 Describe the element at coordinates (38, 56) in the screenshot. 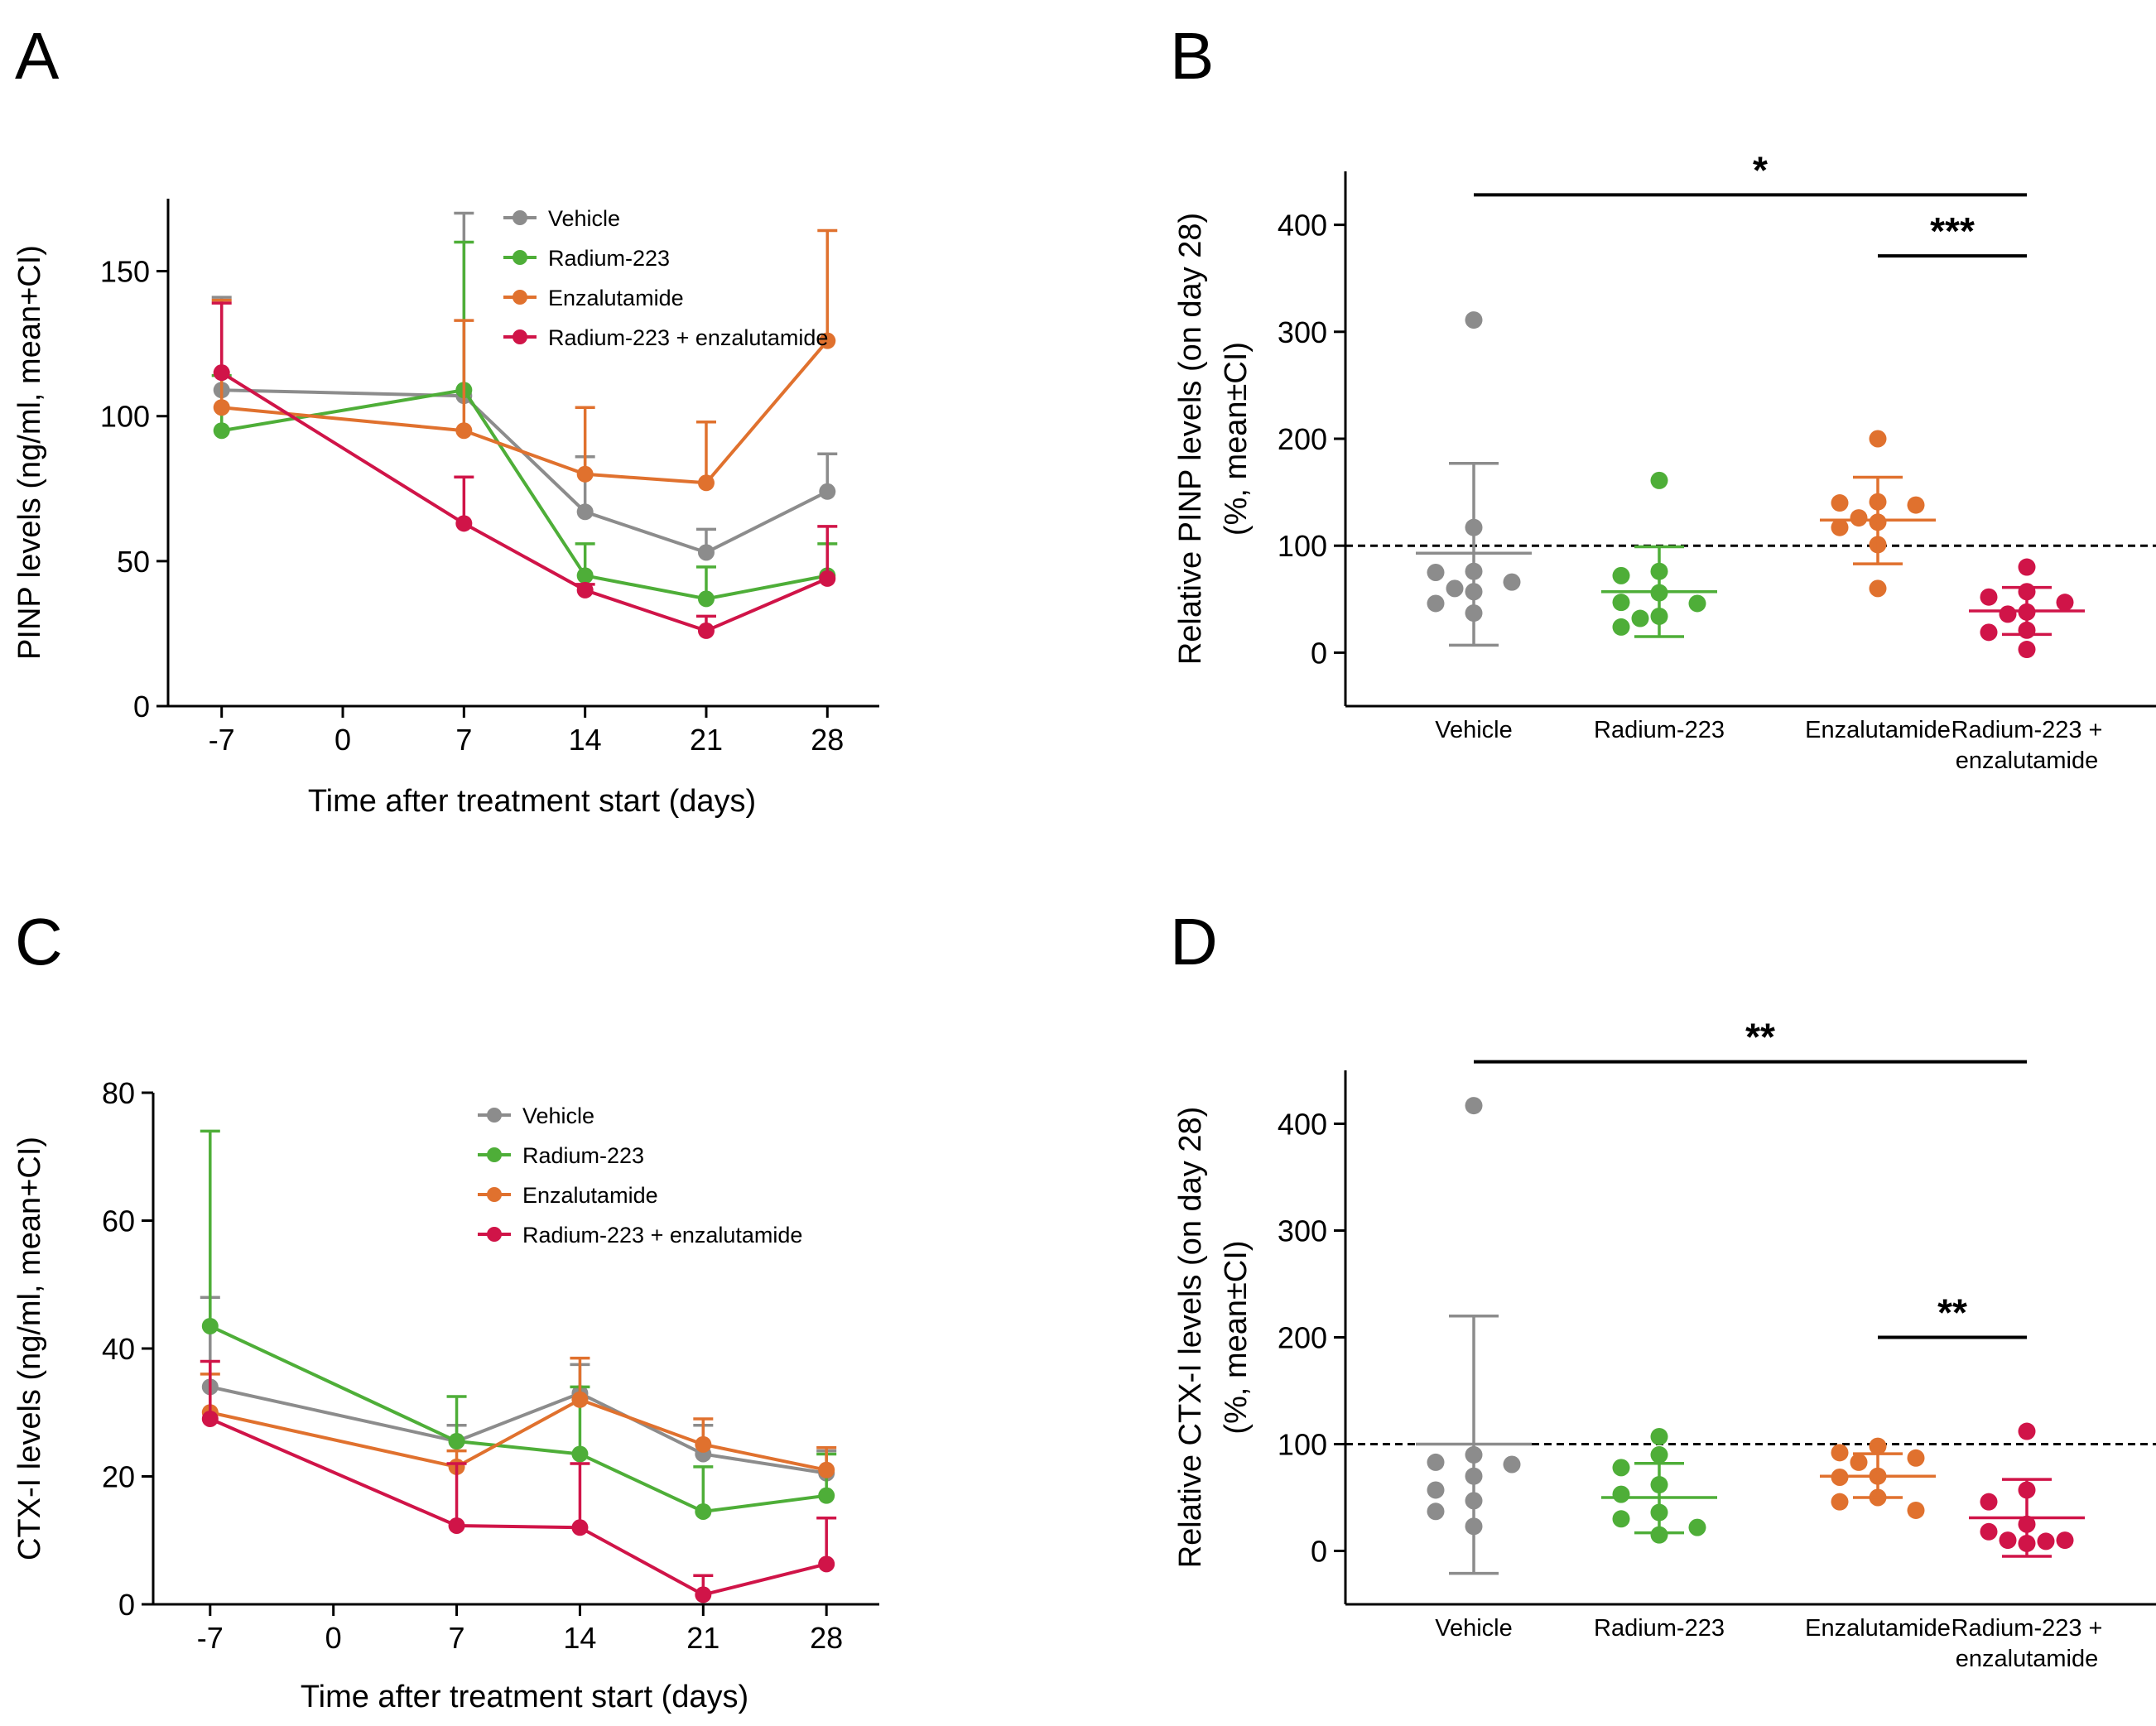

I see `panel-letter: A` at that location.